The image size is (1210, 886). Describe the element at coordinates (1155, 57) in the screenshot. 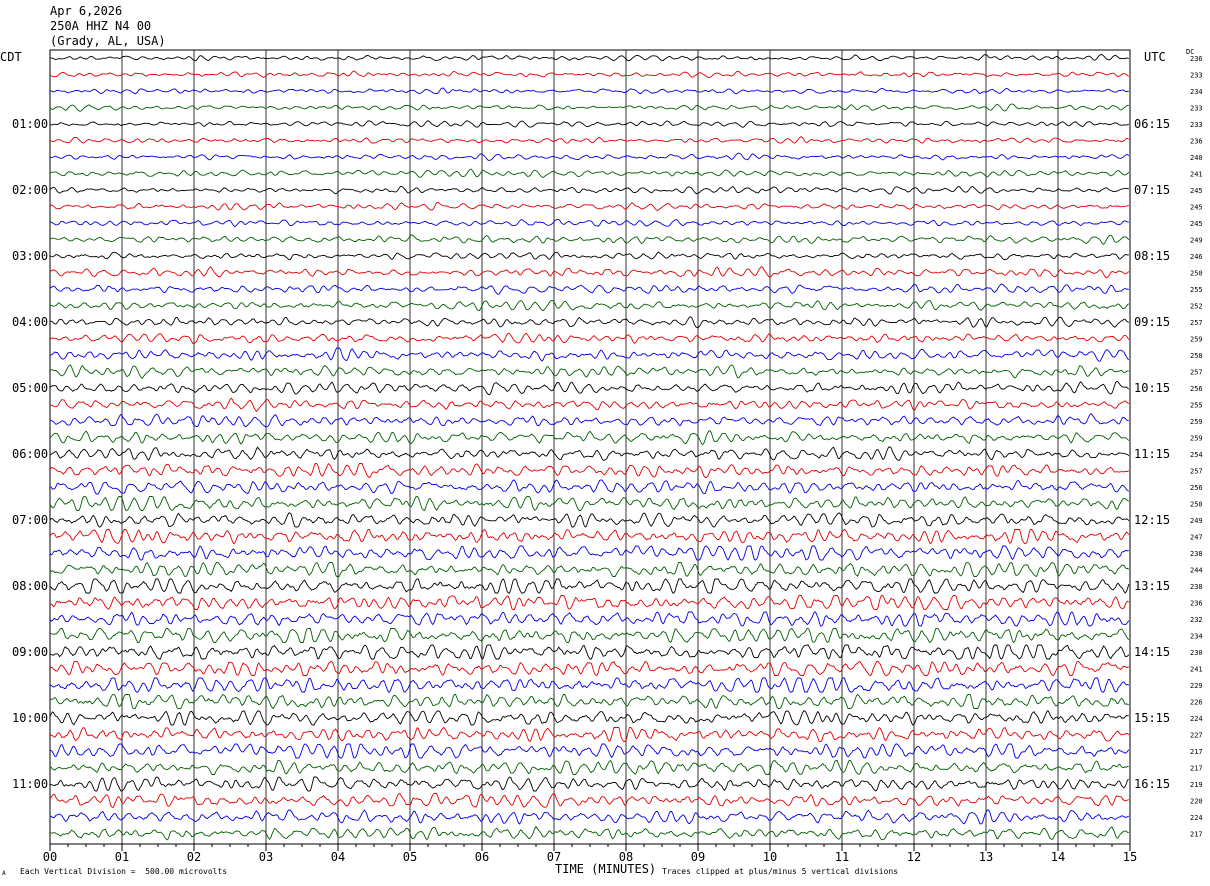

I see `right-timezone-label: UTC` at that location.